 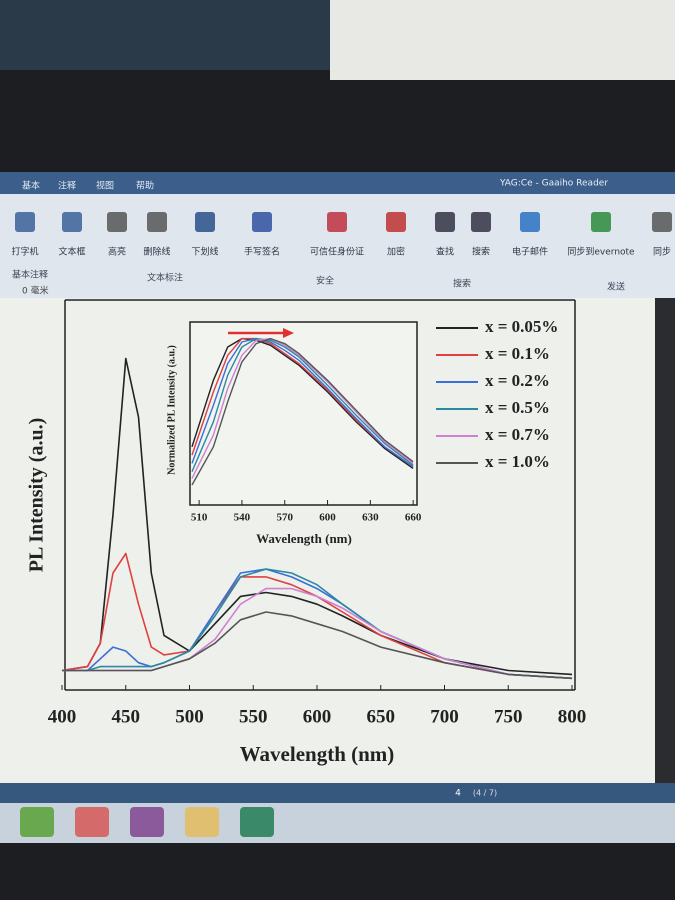 I want to click on title-bar, so click(x=337, y=183).